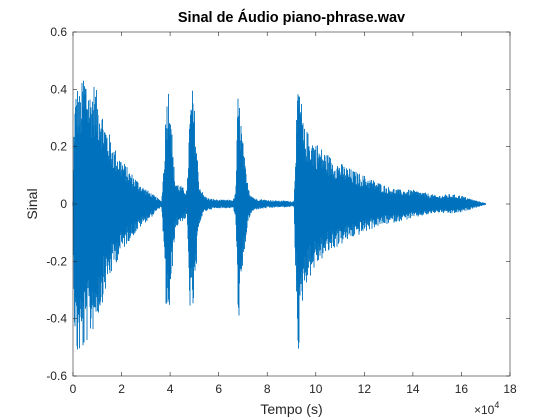 This screenshot has width=560, height=420. What do you see at coordinates (58, 147) in the screenshot?
I see `y-tick-label: 0.2` at bounding box center [58, 147].